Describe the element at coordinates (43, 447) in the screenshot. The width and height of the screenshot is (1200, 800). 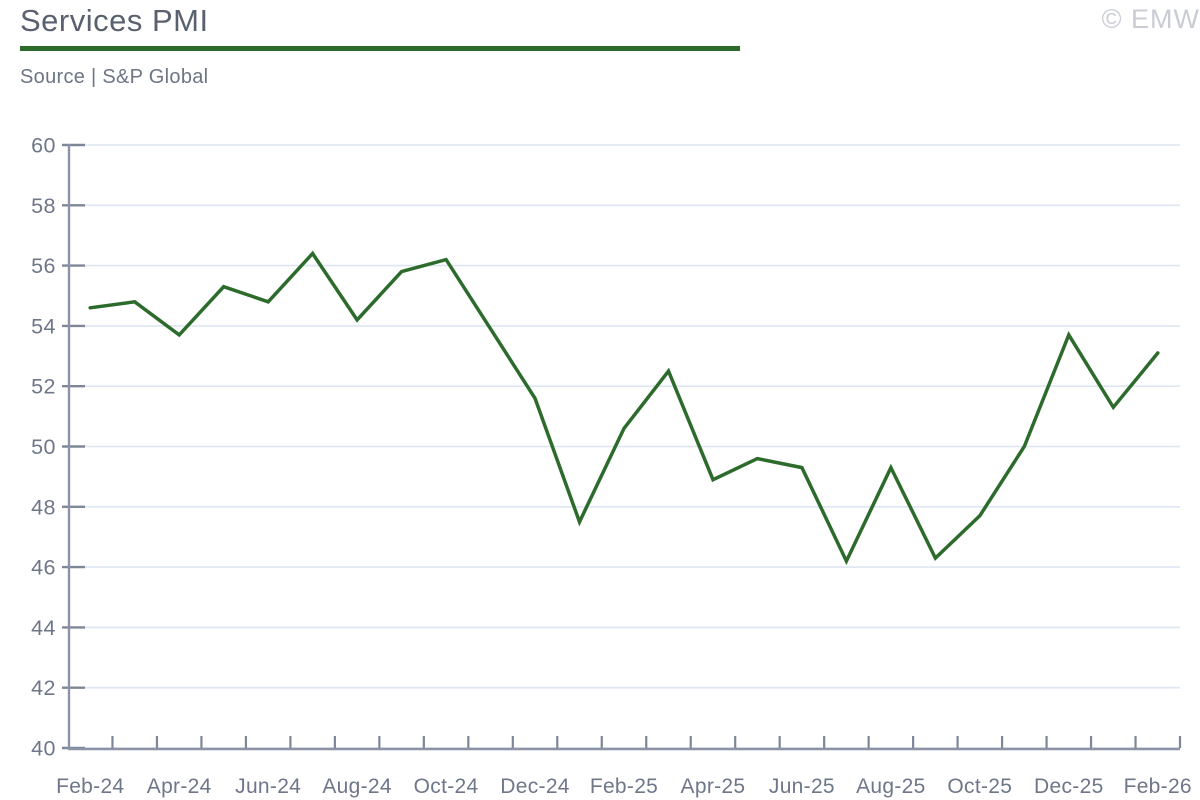
I see `y-axis-tick-label: 50` at that location.